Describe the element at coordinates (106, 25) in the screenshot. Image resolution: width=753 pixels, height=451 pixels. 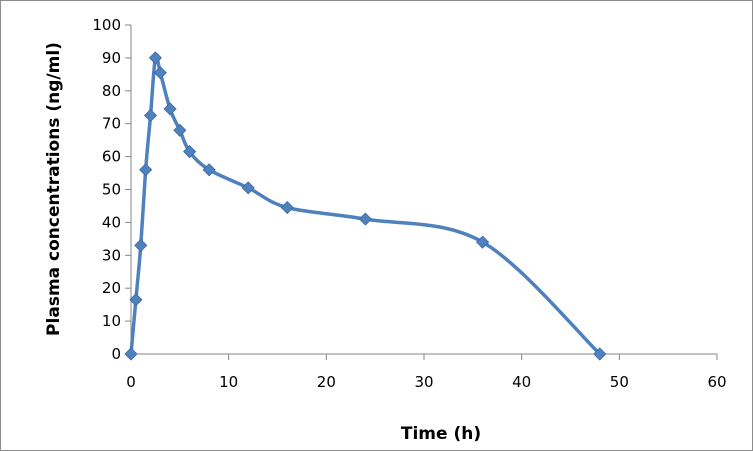
I see `y-tick-label: 100` at that location.